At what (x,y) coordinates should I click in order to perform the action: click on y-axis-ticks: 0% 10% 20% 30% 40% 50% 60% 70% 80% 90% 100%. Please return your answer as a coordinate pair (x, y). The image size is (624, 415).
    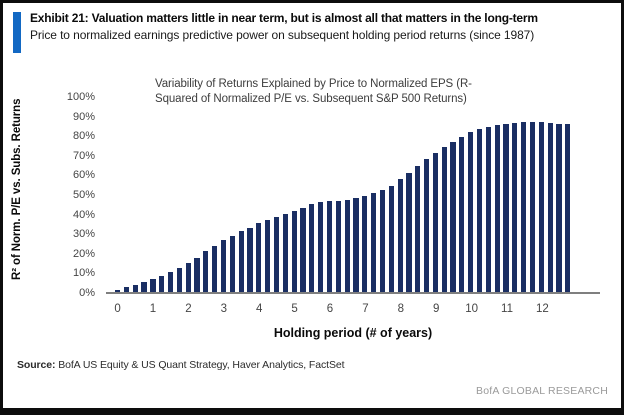
    Looking at the image, I should click on (71, 195).